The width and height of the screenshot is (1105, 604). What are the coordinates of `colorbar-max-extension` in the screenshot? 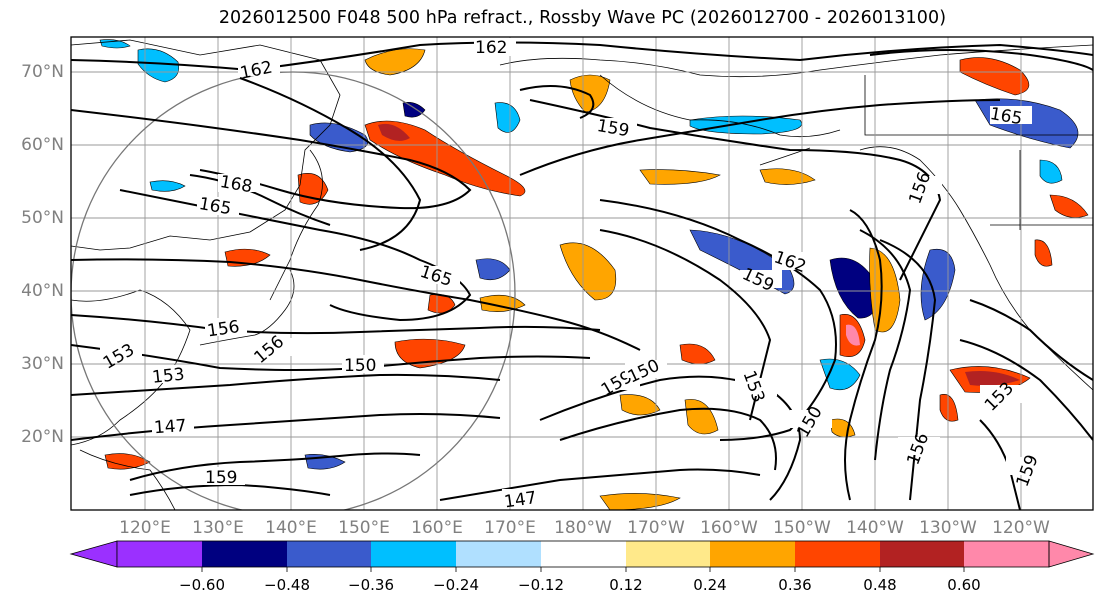 It's located at (1071, 554).